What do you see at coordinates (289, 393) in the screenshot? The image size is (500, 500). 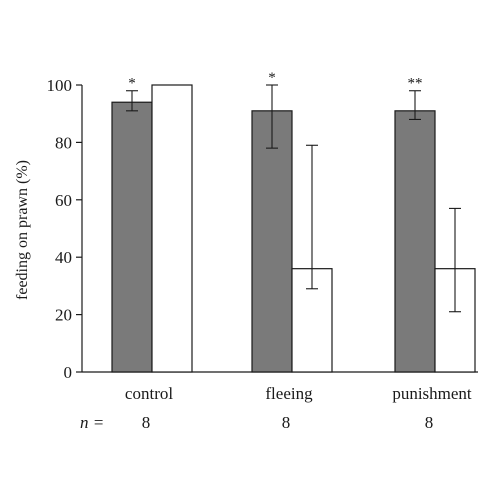 I see `category-label-fleeing: fleeing` at bounding box center [289, 393].